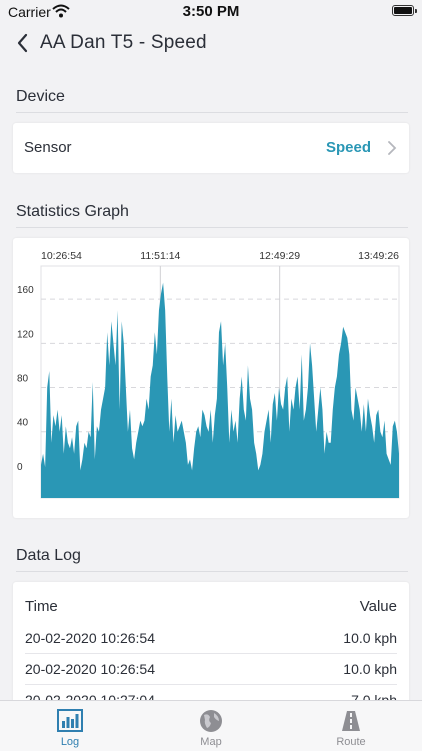 Image resolution: width=422 pixels, height=751 pixels. What do you see at coordinates (160, 256) in the screenshot?
I see `x-tick-label: 11:51:14` at bounding box center [160, 256].